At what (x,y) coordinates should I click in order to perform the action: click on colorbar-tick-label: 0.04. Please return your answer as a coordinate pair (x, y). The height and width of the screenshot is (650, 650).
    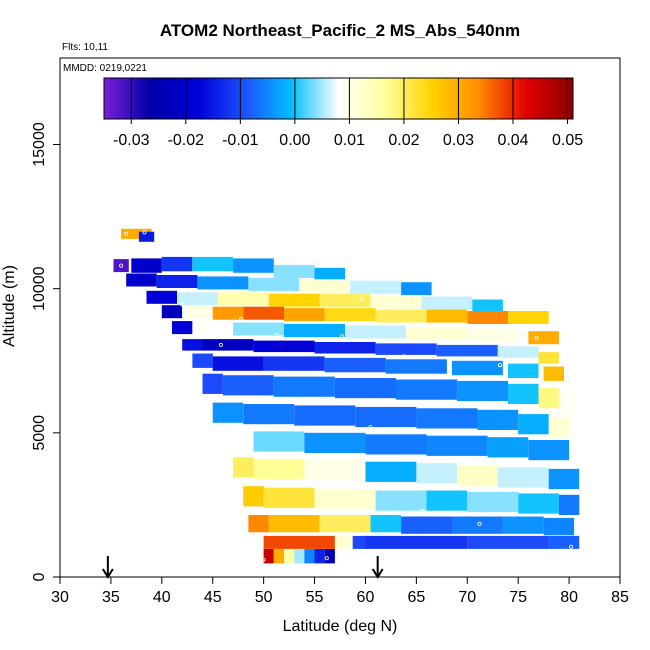
    Looking at the image, I should click on (512, 140).